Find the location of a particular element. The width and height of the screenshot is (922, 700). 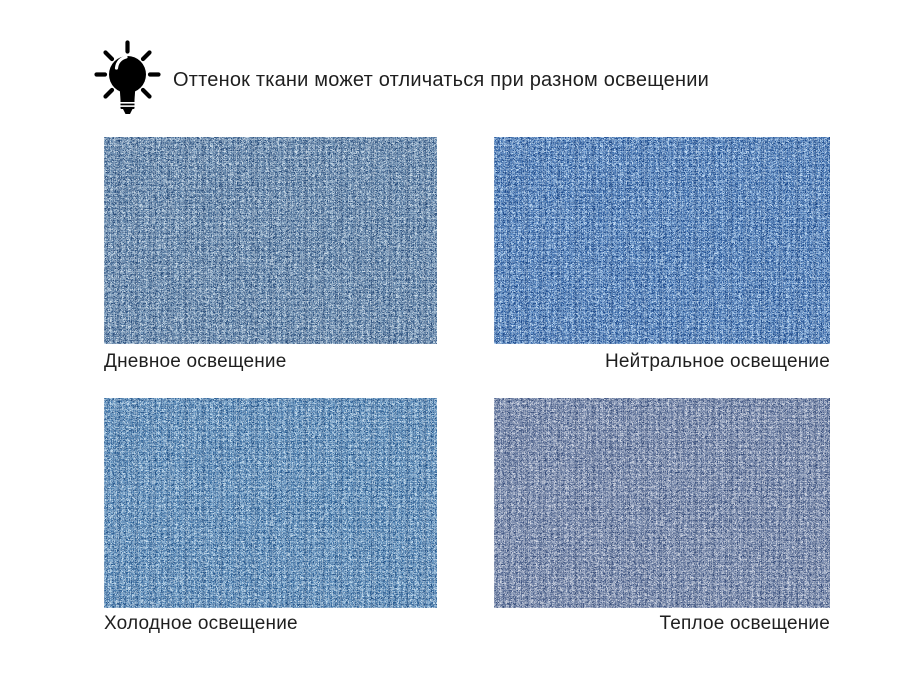

fabric-photo-warm is located at coordinates (662, 503).